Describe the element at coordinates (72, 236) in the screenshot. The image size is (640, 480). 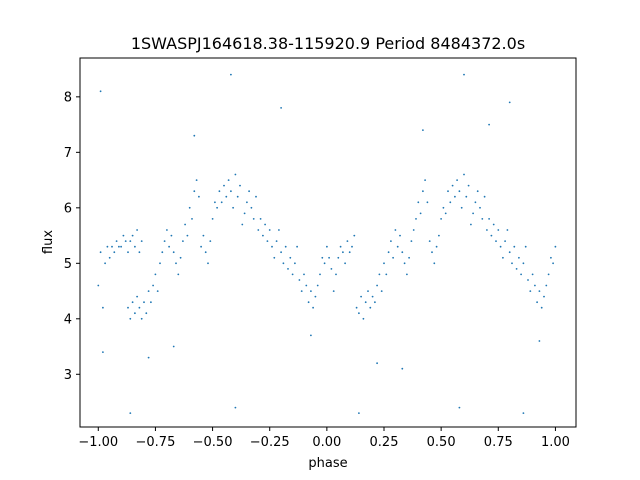
I see `y-axis-ticks: 3 4 5 6 7 8` at that location.